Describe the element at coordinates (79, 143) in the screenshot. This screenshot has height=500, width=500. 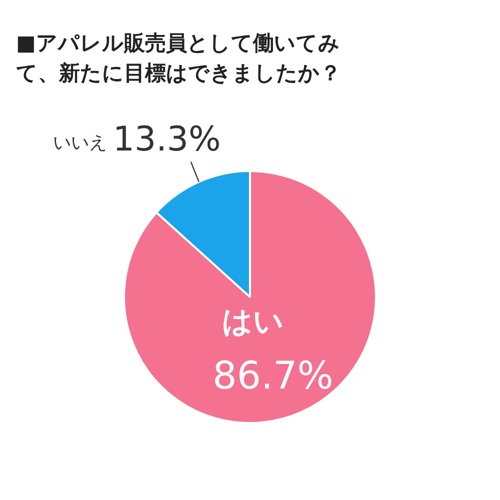
I see `slice-label: いいえ` at that location.